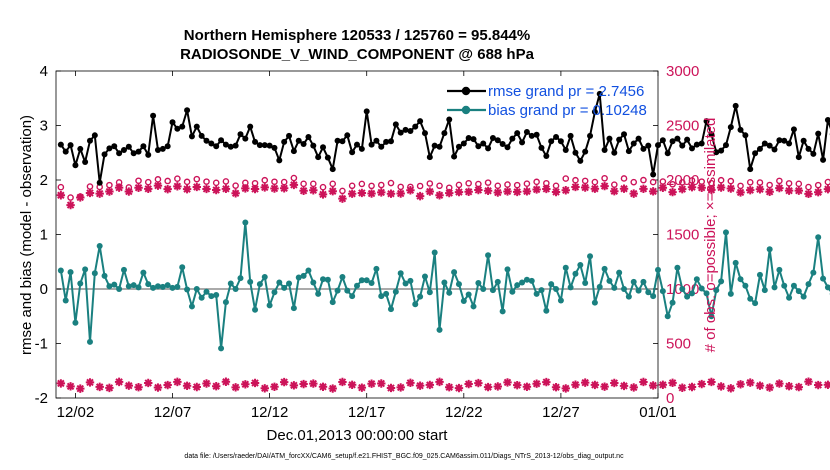  What do you see at coordinates (76, 412) in the screenshot?
I see `x-tick-label: 12/02` at bounding box center [76, 412].